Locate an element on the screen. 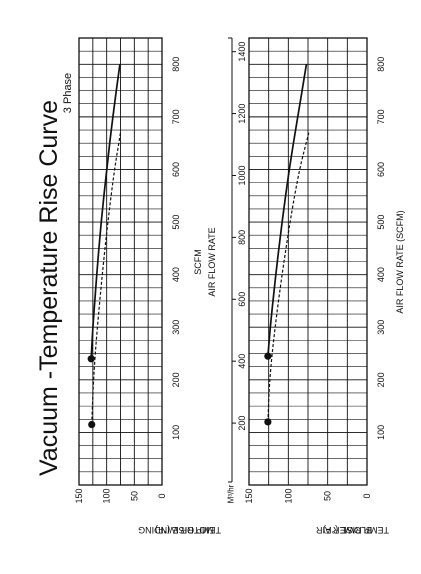  y-axis-title: MOTOR WINDING is located at coordinates (176, 530).